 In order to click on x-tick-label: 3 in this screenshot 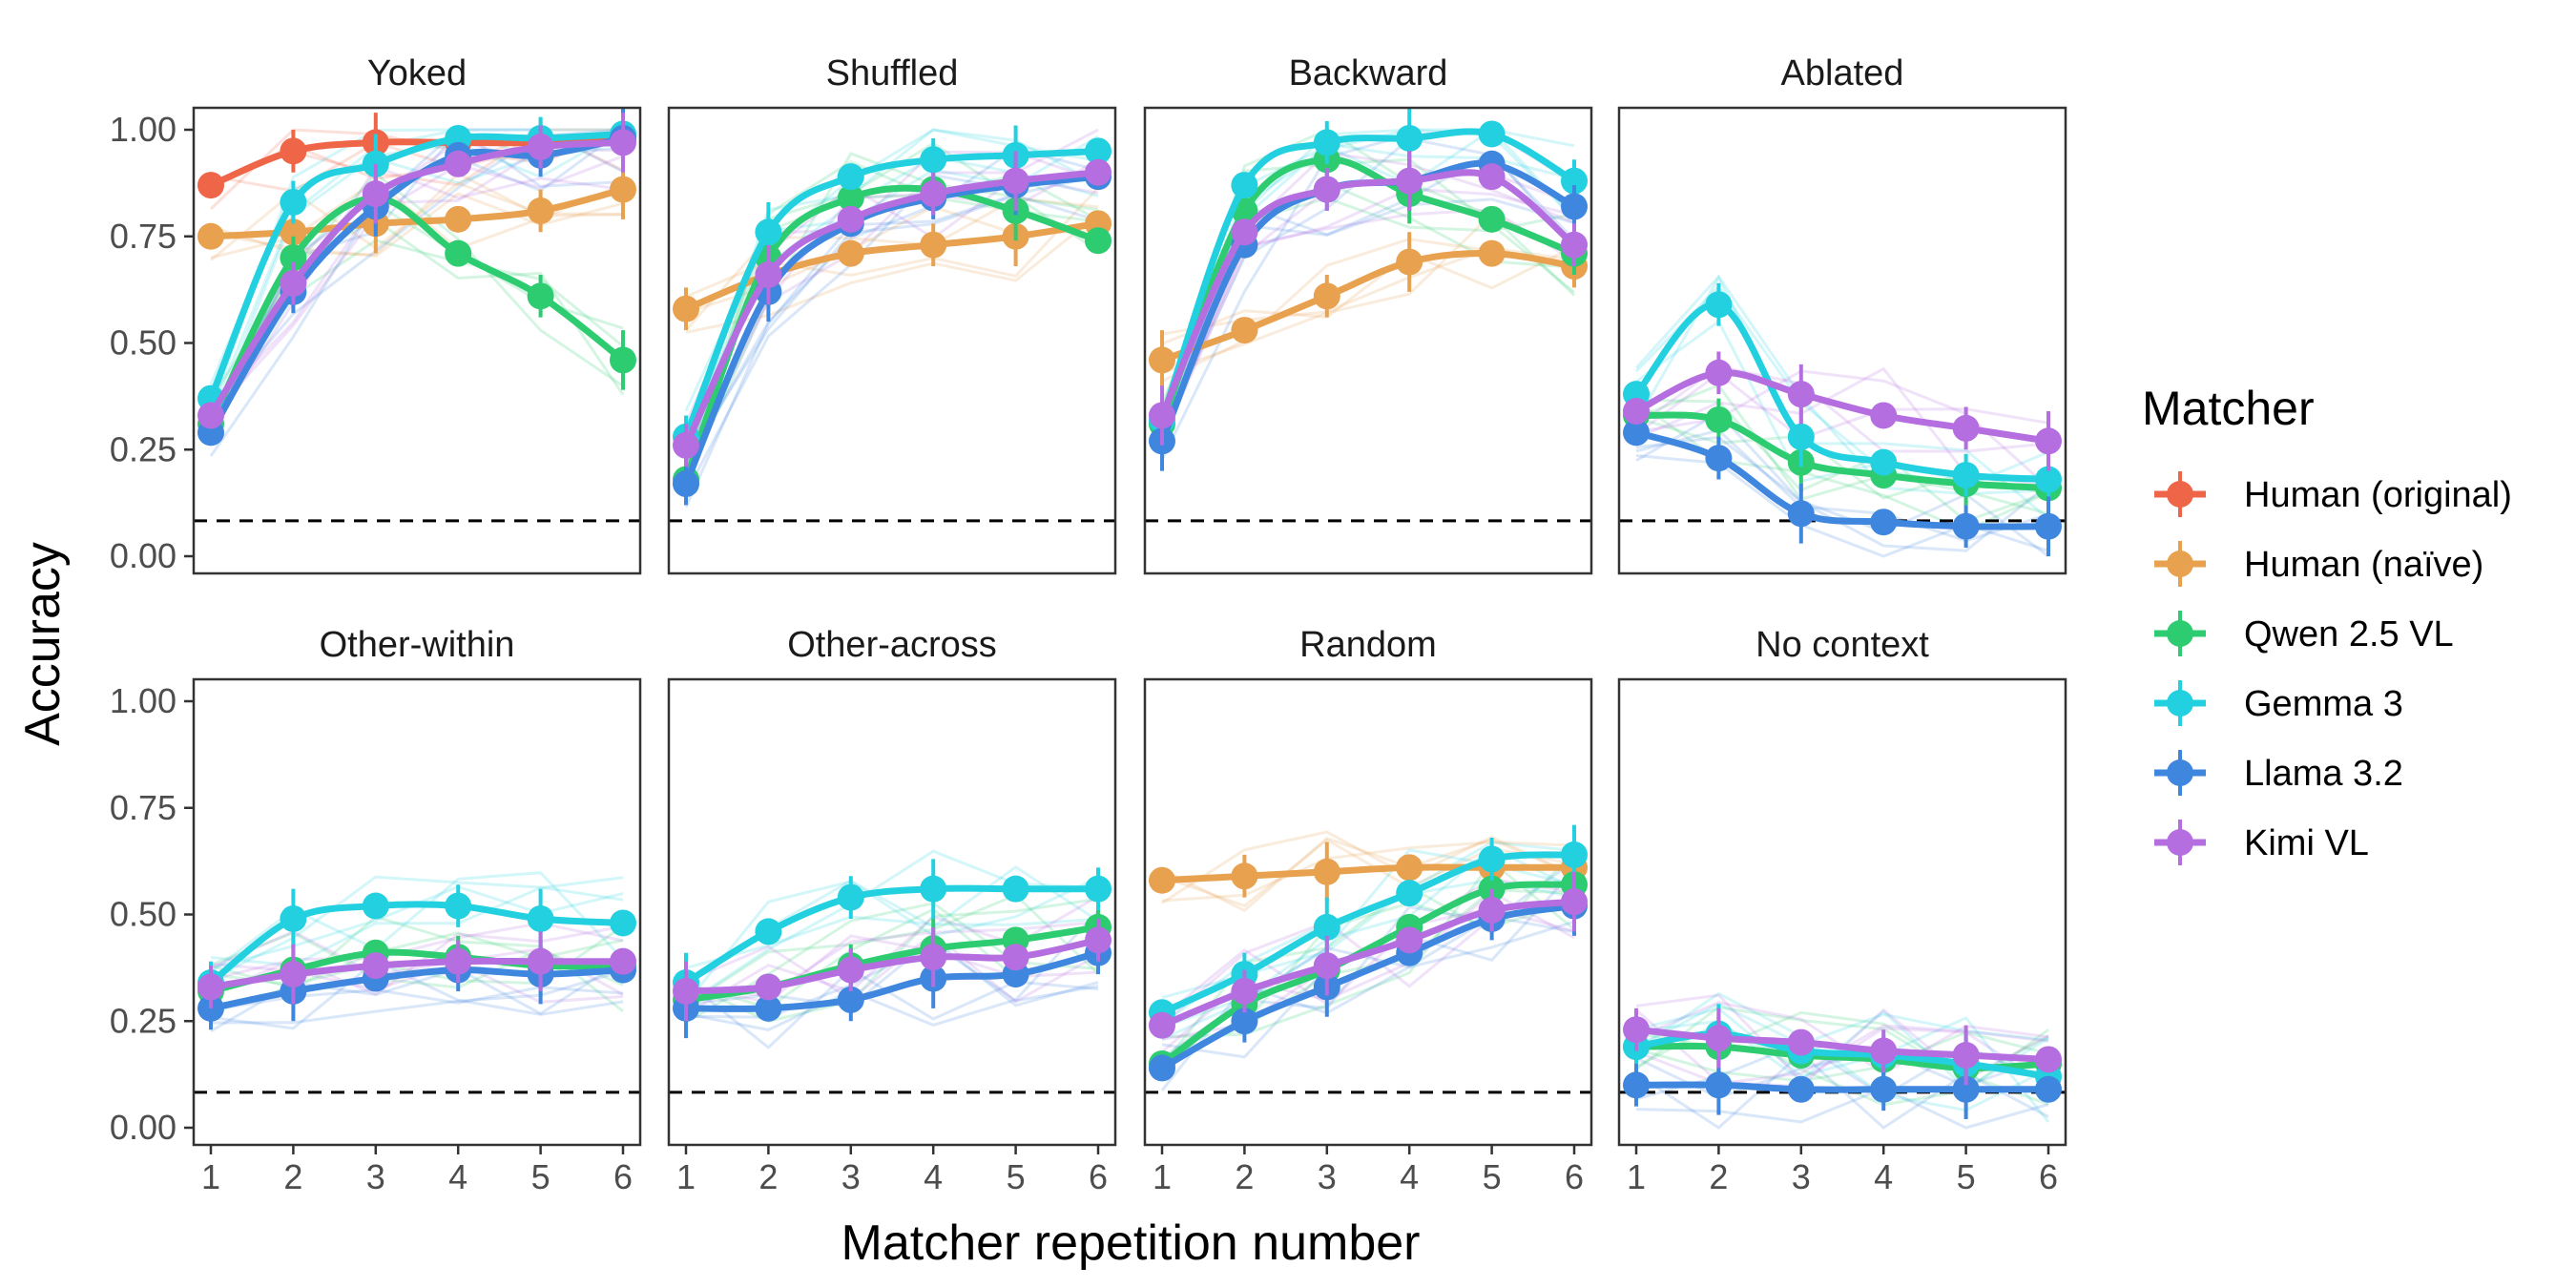, I will do `click(375, 1176)`.